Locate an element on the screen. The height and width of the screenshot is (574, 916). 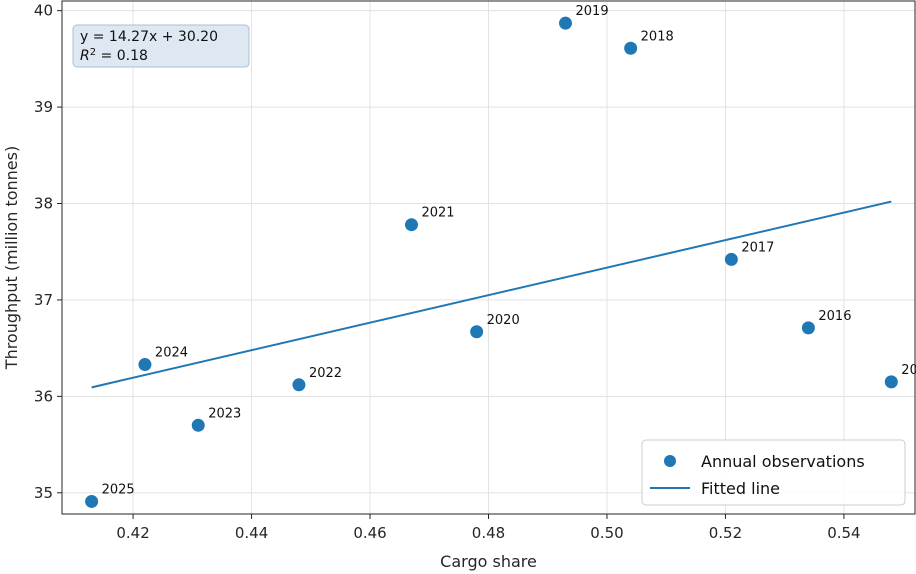
legend-marker-annual-observations is located at coordinates (670, 461).